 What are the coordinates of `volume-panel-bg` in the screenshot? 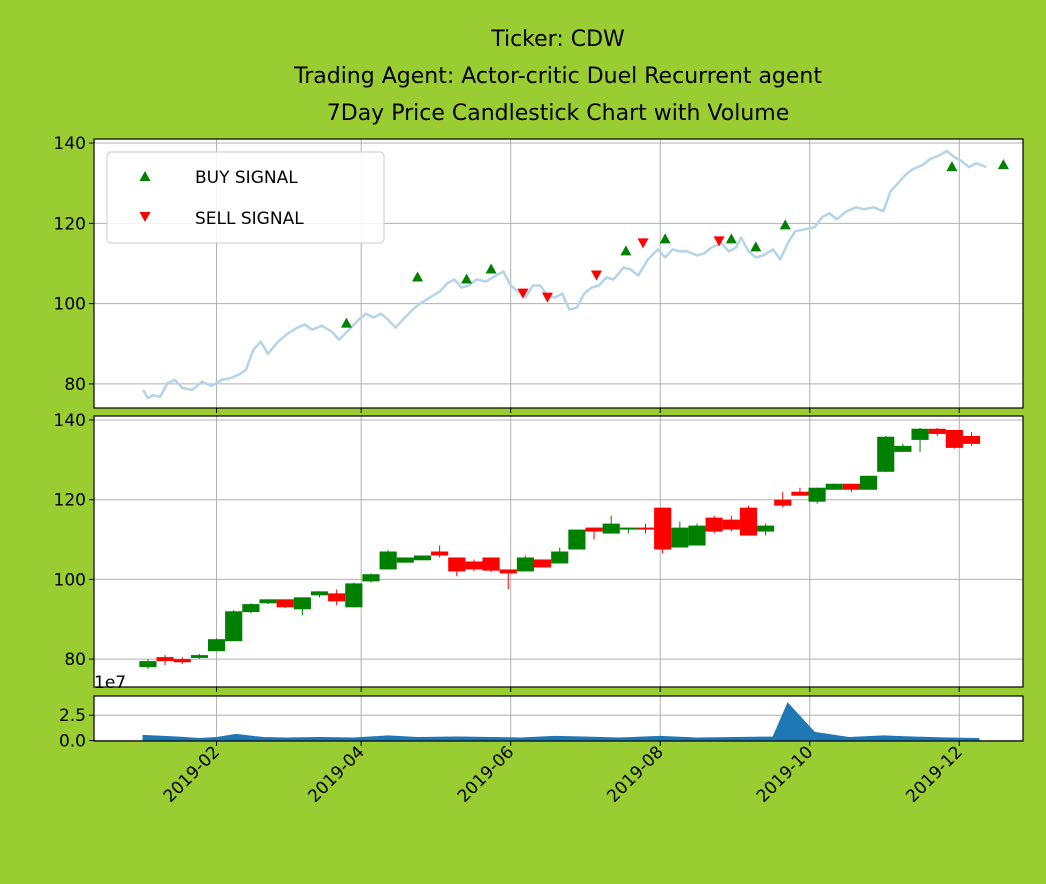 It's located at (558, 718).